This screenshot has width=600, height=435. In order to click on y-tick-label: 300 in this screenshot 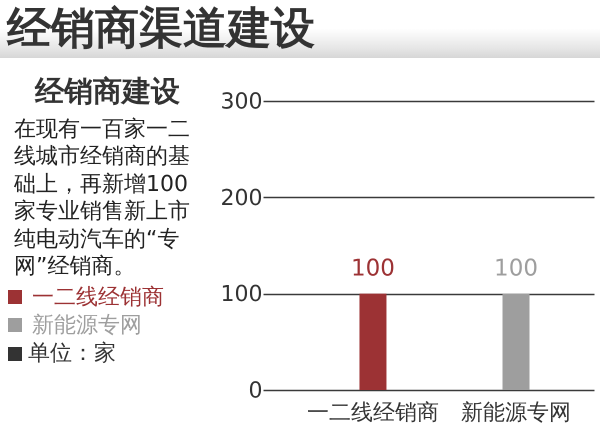, I will do `click(241, 102)`.